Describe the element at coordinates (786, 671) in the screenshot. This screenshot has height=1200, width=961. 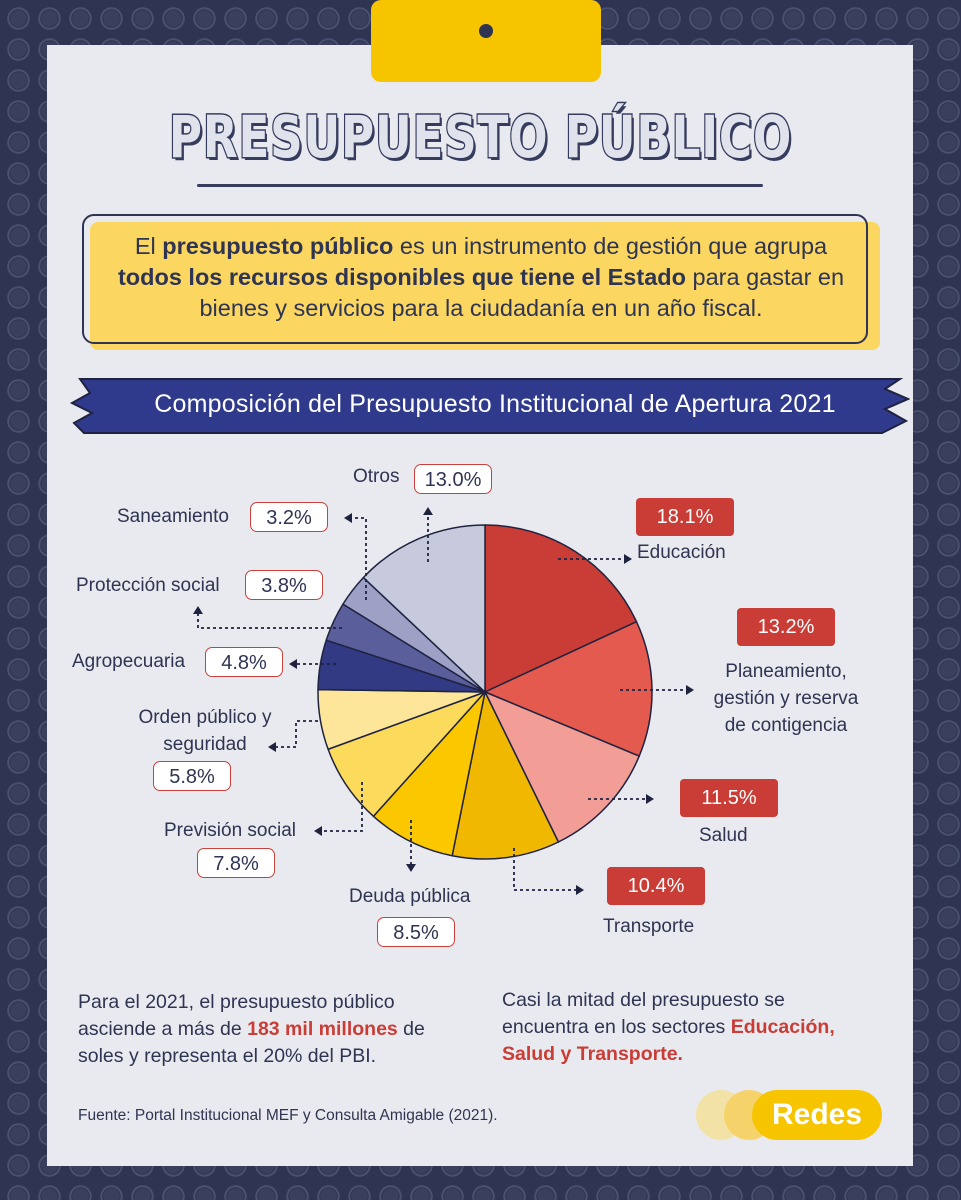
I see `label-line: Planeamiento,` at that location.